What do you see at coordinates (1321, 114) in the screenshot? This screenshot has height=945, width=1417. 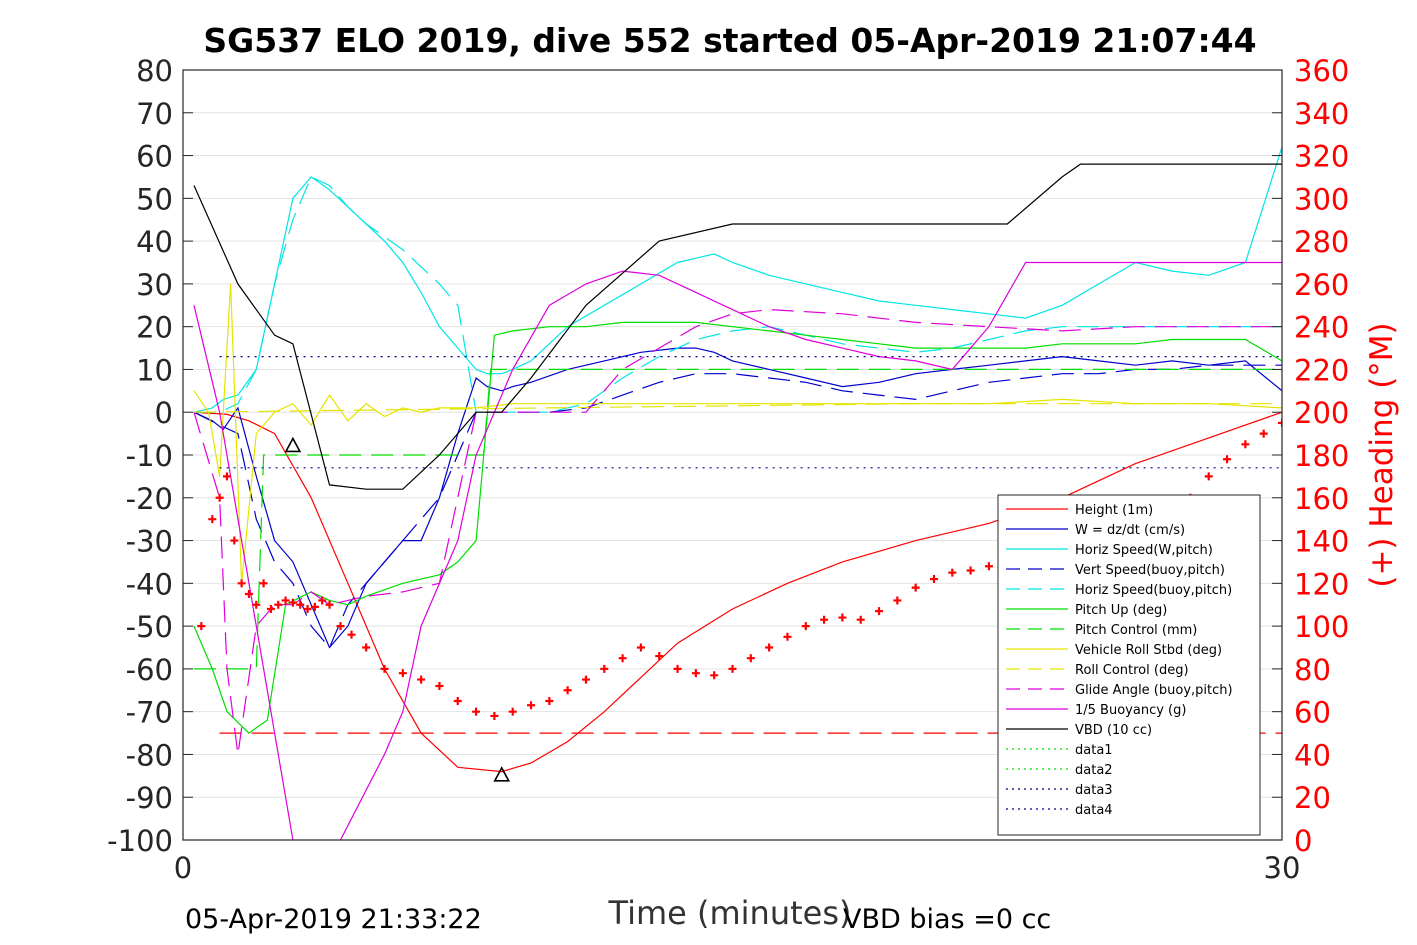 I see `y-right-tick-label: 340` at bounding box center [1321, 114].